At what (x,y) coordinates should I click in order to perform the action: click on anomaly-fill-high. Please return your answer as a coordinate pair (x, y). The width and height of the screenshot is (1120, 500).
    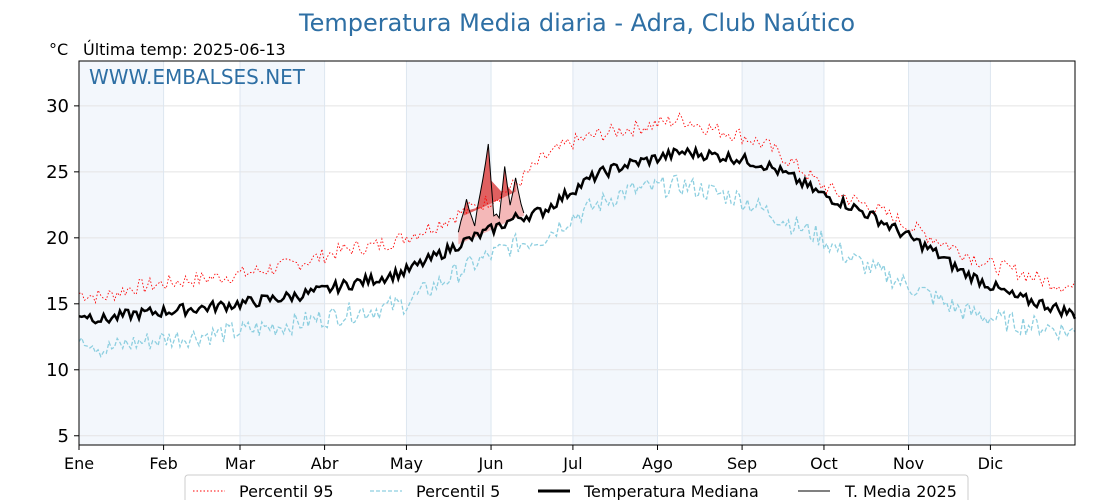
    Looking at the image, I should click on (489, 180).